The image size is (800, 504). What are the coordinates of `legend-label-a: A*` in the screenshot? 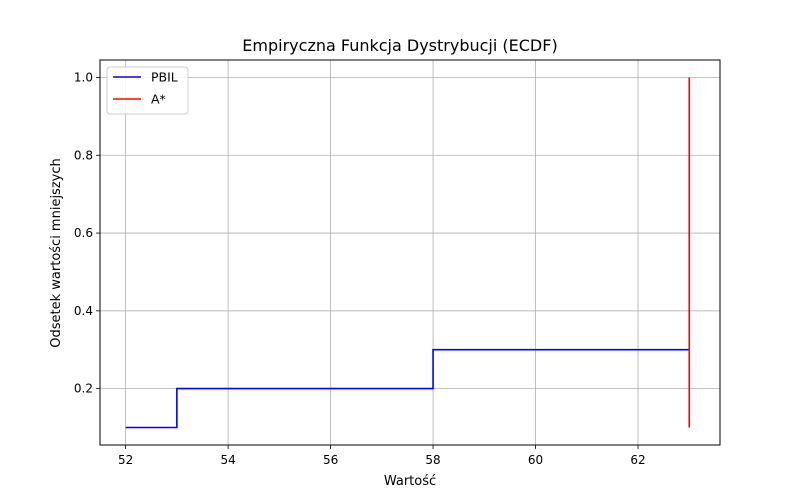 It's located at (158, 99).